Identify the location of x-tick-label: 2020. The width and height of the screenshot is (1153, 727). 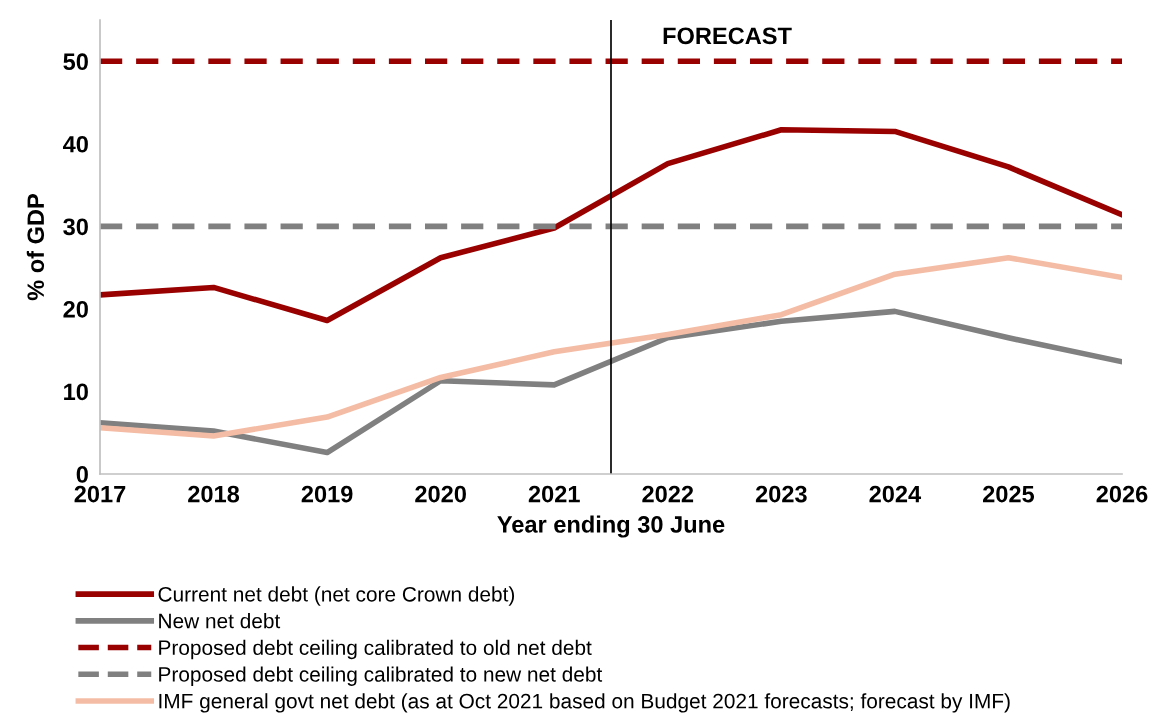
(440, 494).